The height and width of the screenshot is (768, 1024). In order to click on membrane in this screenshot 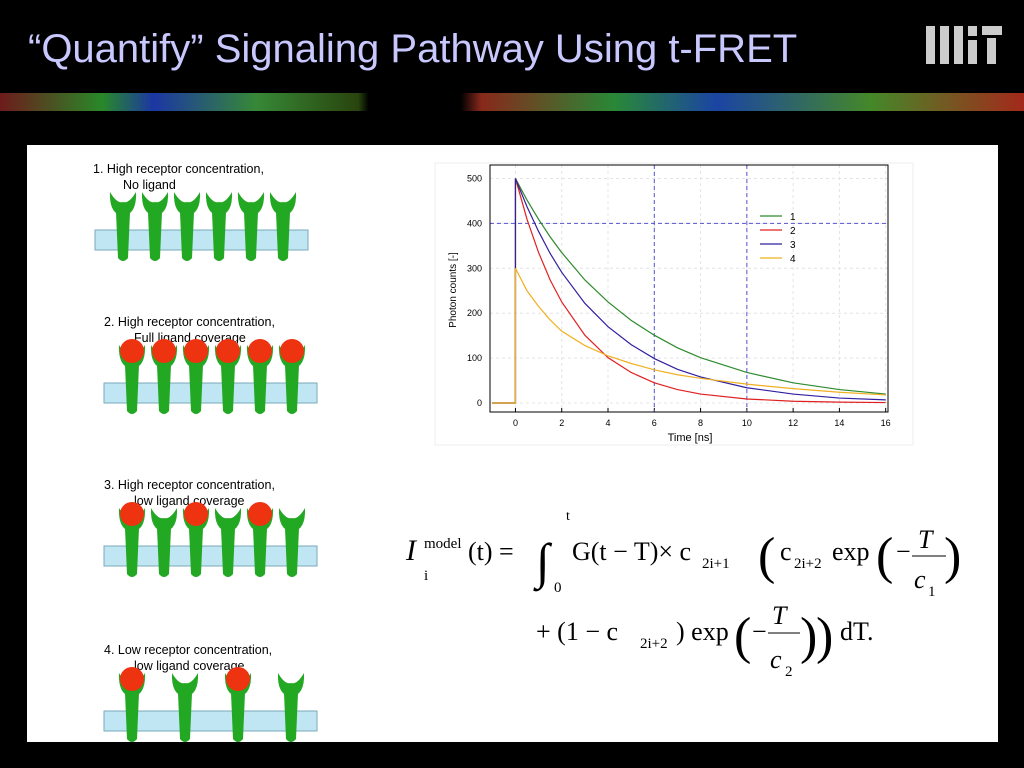, I will do `click(210, 721)`.